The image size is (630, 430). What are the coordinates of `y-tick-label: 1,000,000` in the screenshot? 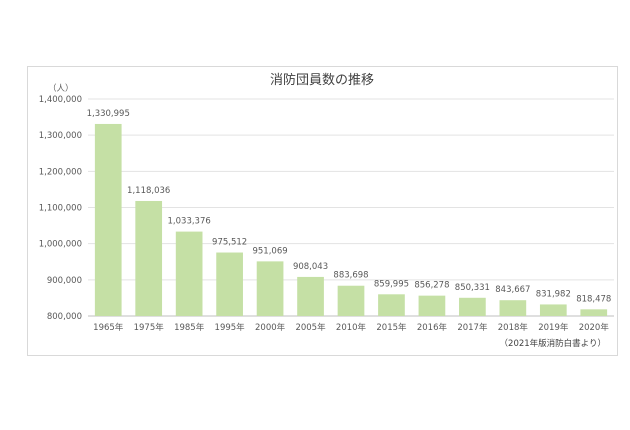 It's located at (60, 245).